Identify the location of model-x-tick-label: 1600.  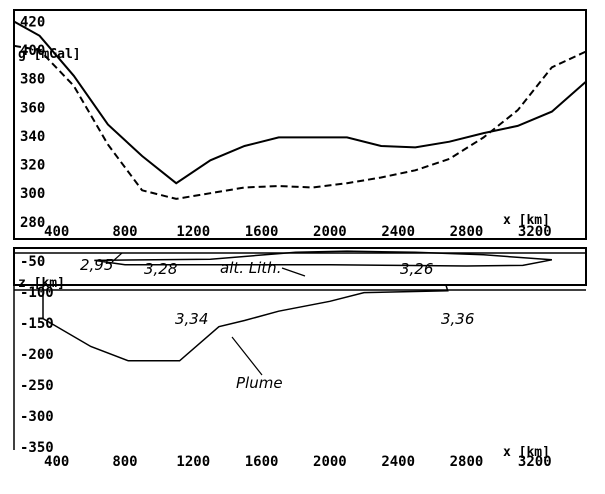
(262, 462).